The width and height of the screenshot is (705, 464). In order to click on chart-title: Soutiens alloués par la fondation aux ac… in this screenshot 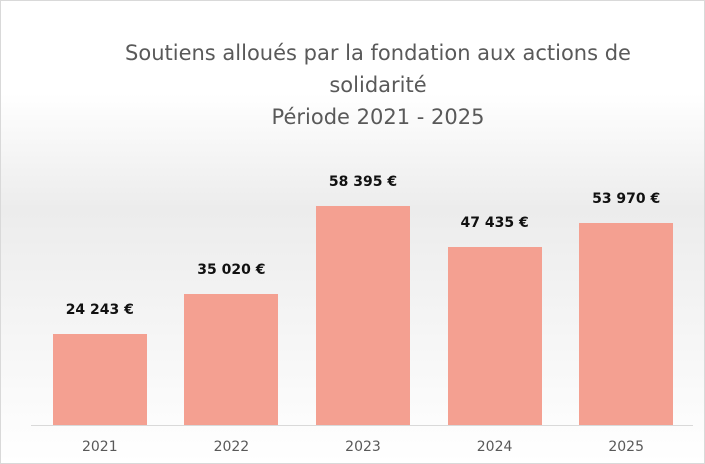, I will do `click(378, 69)`.